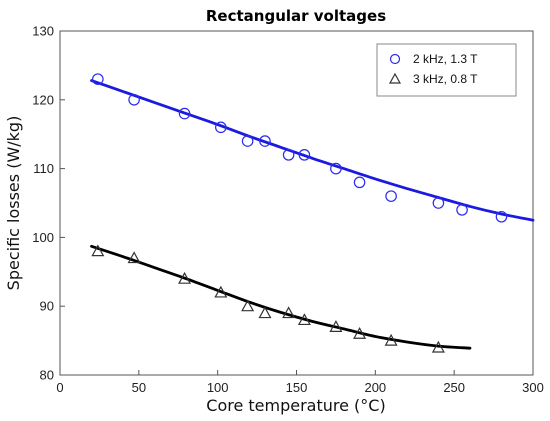 The image size is (550, 421). I want to click on legend-label-series-1: 2 kHz, 1.3 T, so click(445, 59).